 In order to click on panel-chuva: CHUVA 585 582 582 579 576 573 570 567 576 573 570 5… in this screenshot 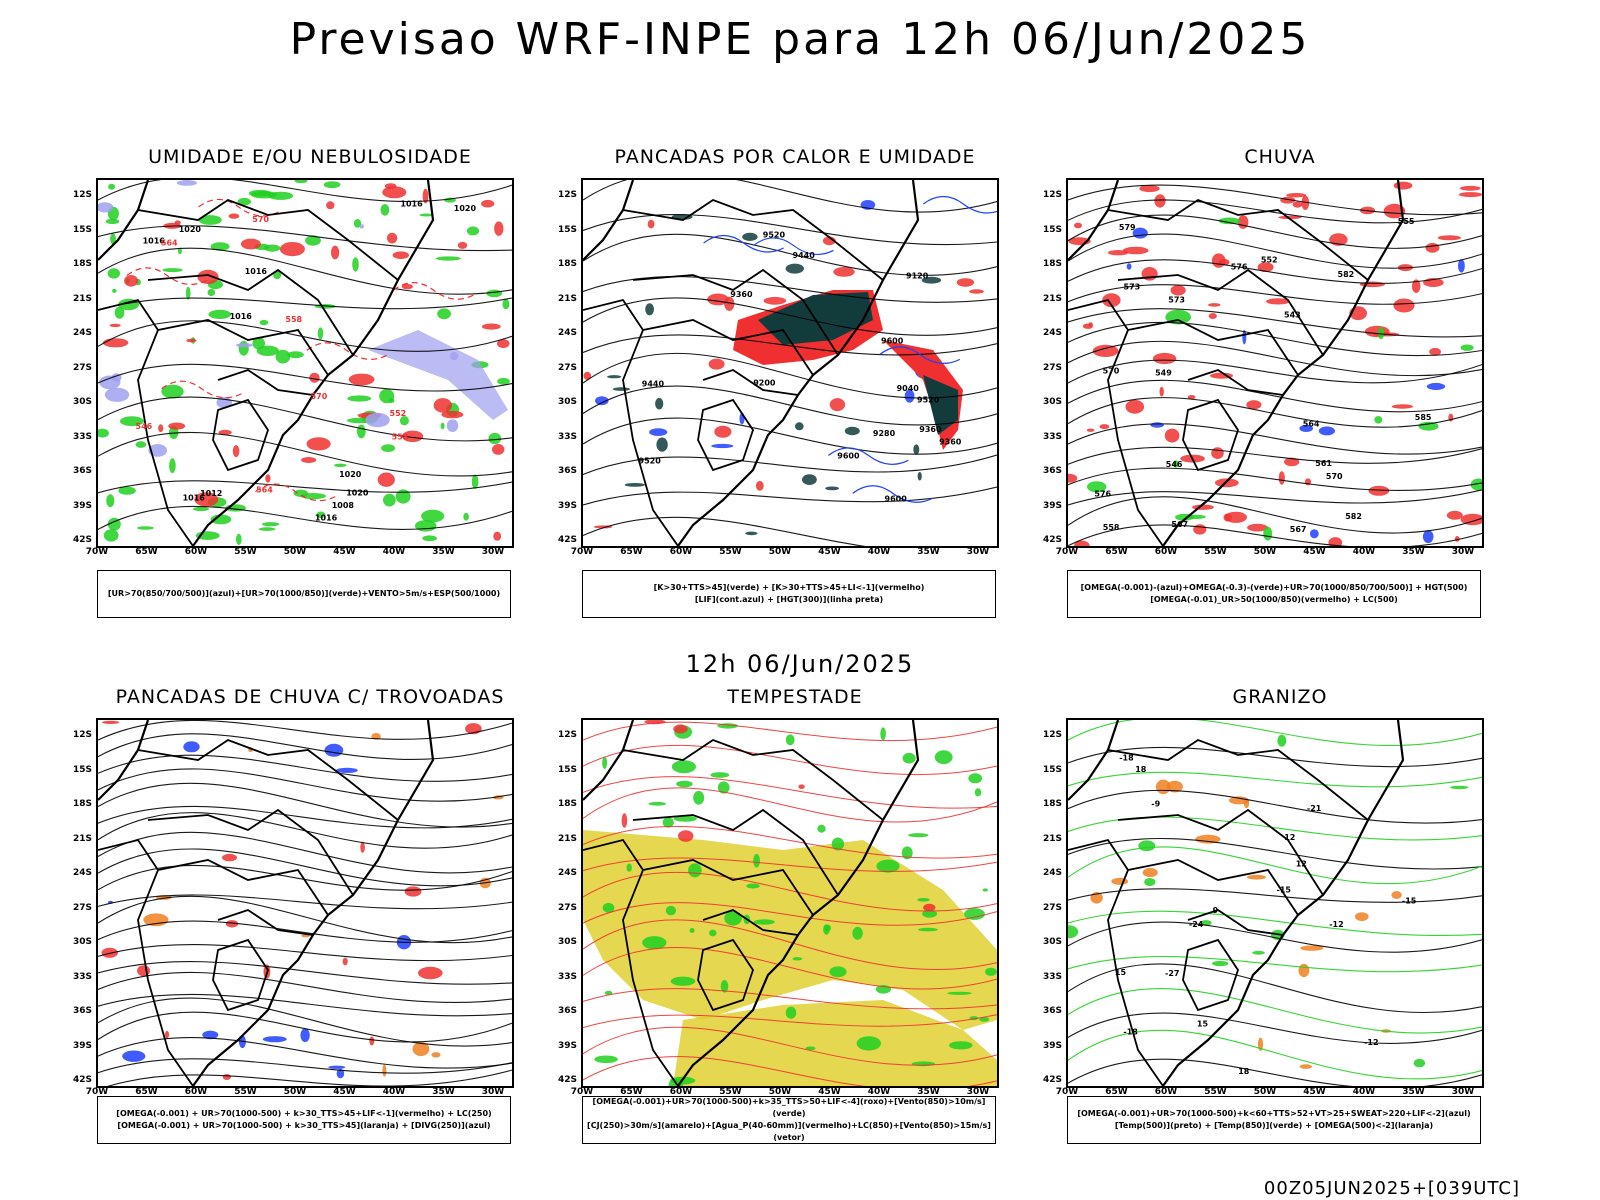, I will do `click(1276, 386)`.